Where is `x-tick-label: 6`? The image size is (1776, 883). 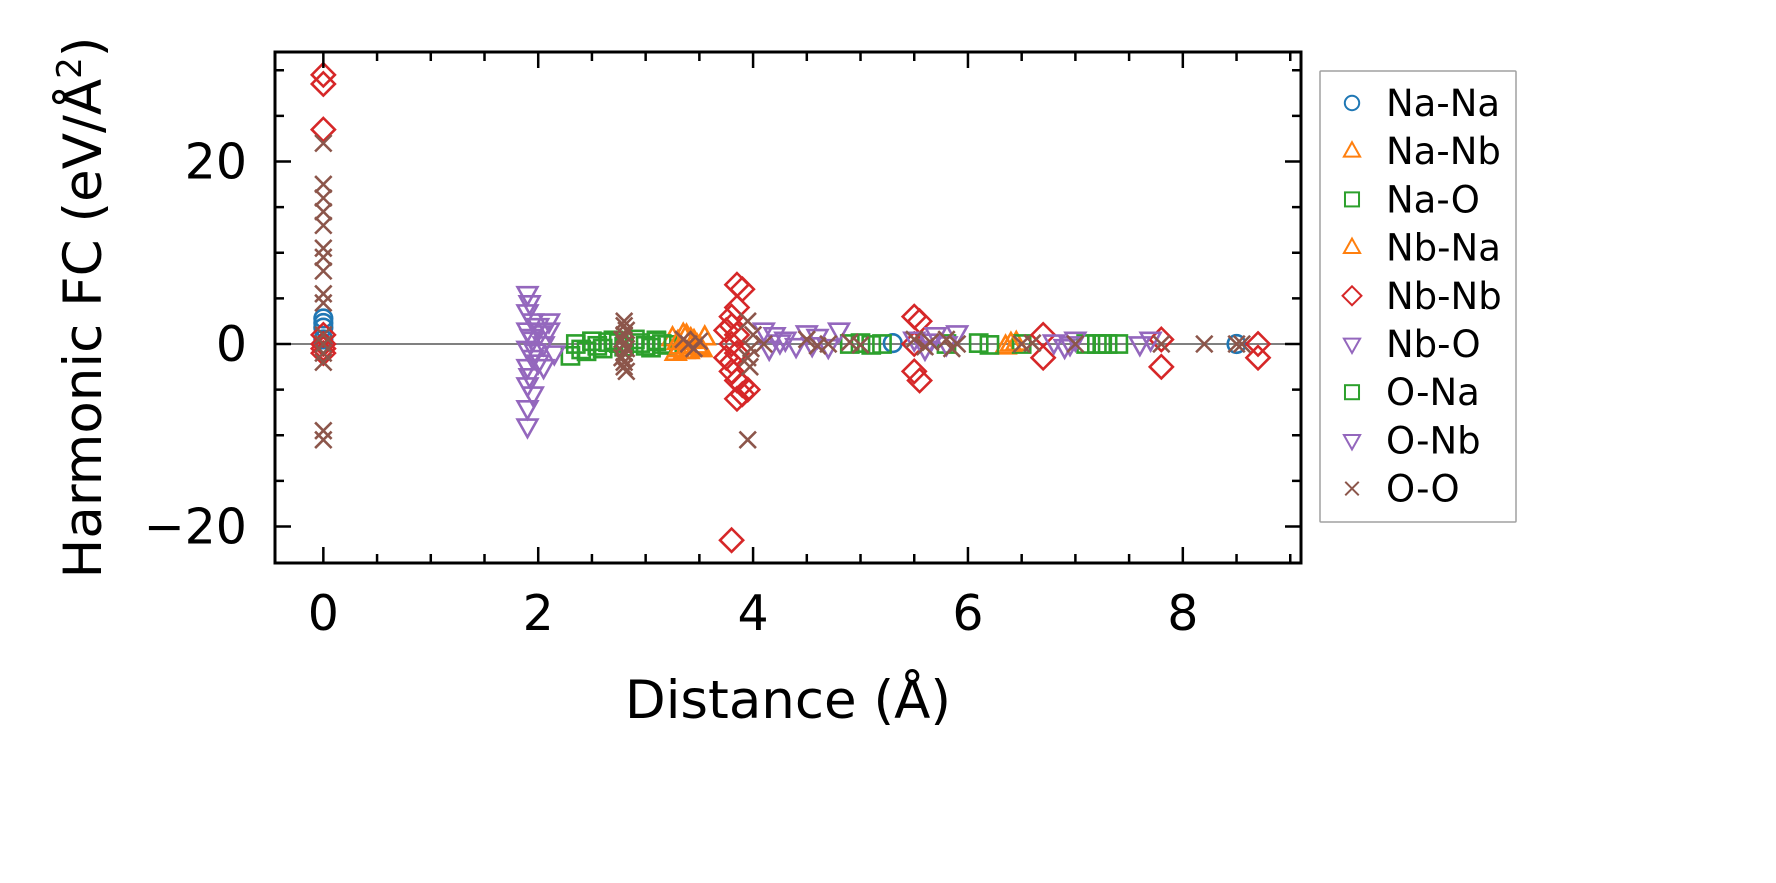 x-tick-label: 6 is located at coordinates (967, 613).